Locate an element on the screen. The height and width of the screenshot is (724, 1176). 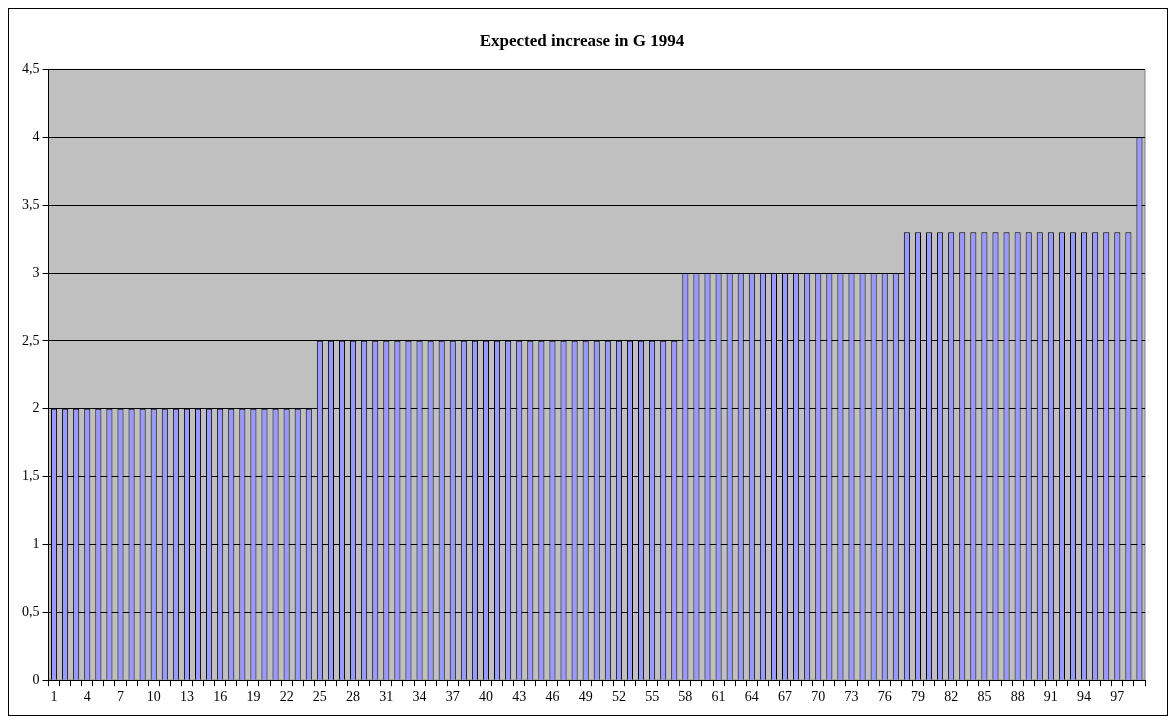
x-tick-label: 34 is located at coordinates (419, 697).